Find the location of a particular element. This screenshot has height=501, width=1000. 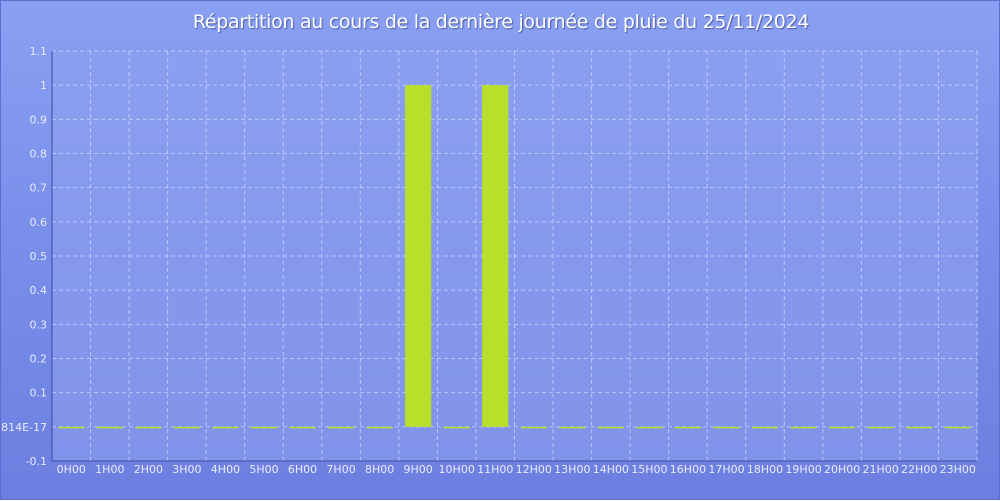

x-tick-label: 7H00 is located at coordinates (340, 469).